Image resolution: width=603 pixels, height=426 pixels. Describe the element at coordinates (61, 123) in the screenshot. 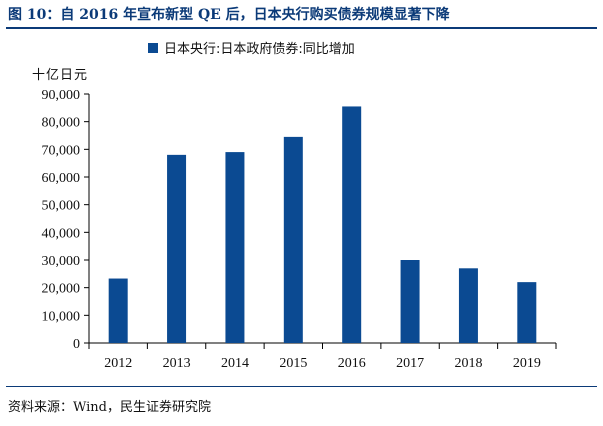

I see `y-tick-label: 80,000` at that location.